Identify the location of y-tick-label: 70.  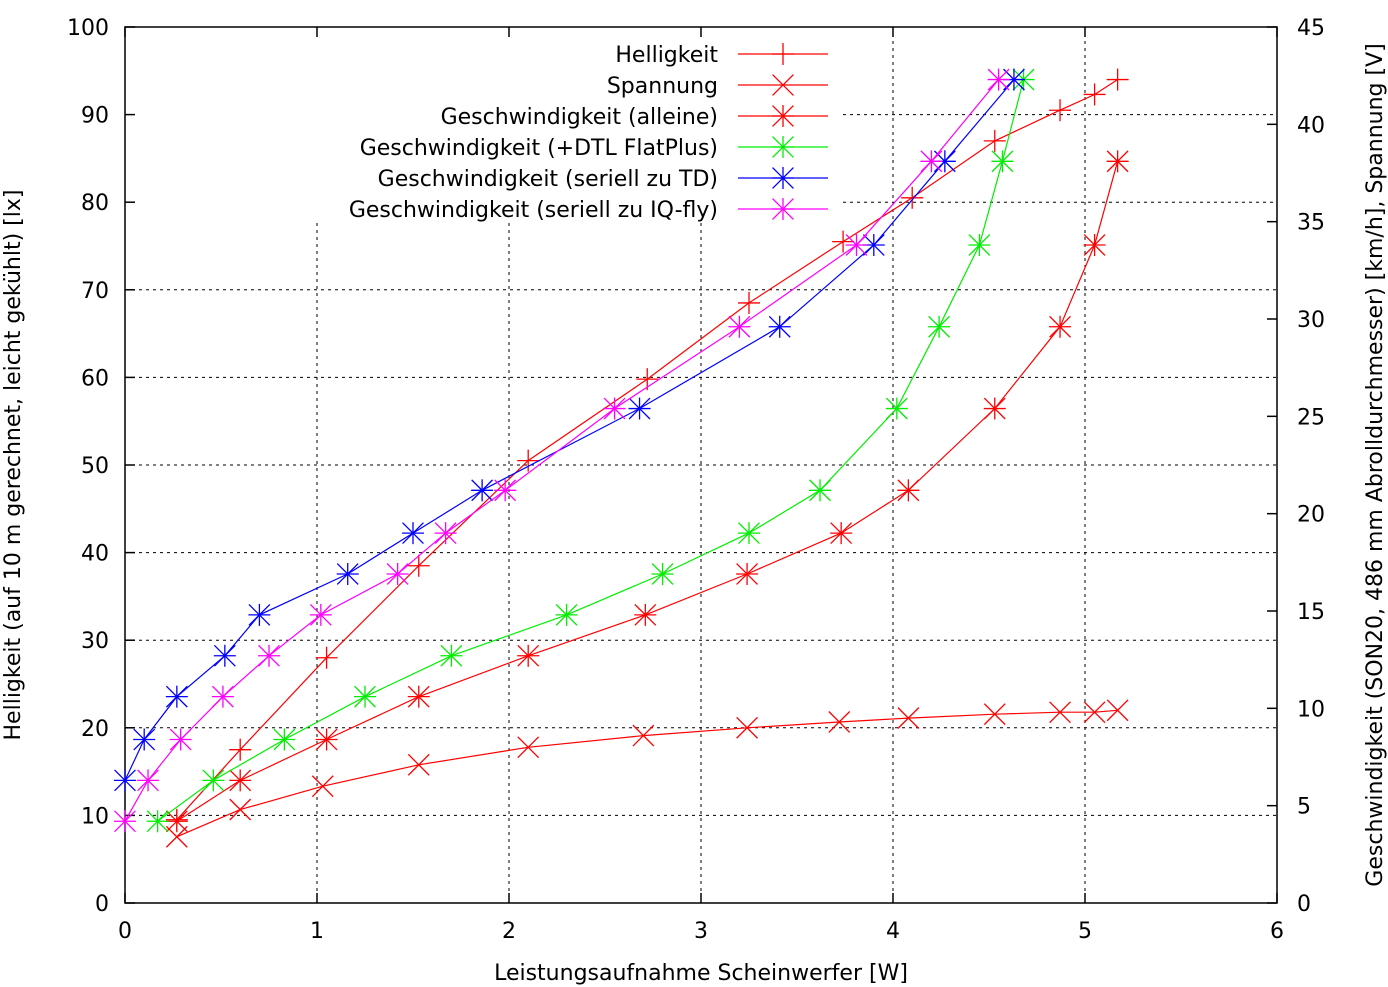
(95, 291).